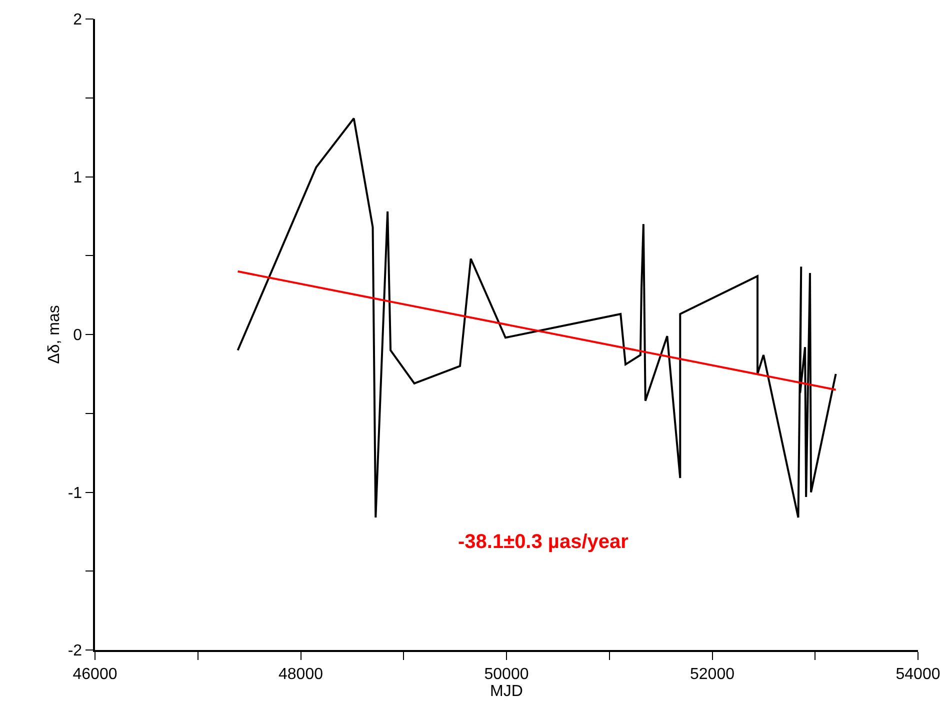 Image resolution: width=952 pixels, height=726 pixels. Describe the element at coordinates (75, 493) in the screenshot. I see `y-tick-label: -1` at that location.